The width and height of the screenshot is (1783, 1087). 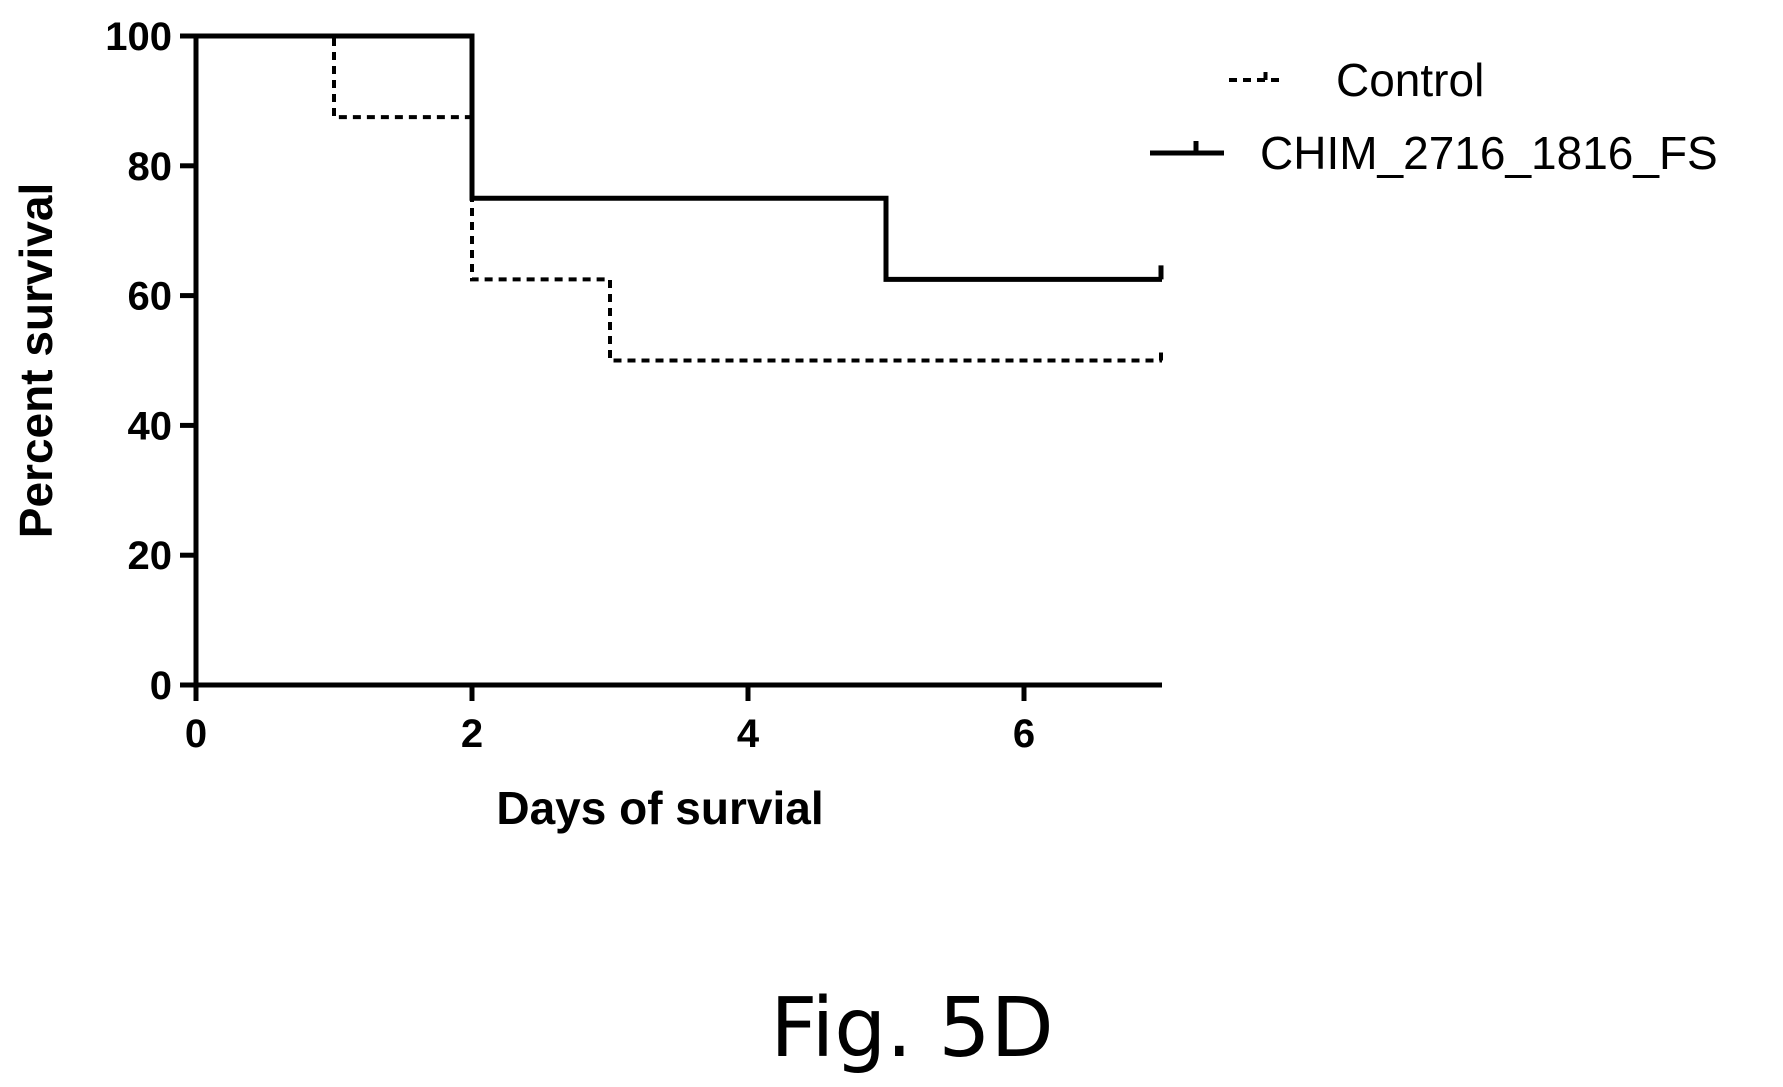 What do you see at coordinates (150, 297) in the screenshot?
I see `y-tick-label: 60` at bounding box center [150, 297].